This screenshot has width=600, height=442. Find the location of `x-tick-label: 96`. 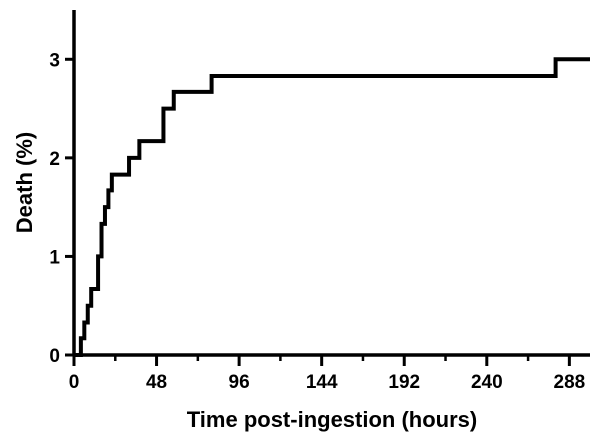

x-tick-label: 96 is located at coordinates (239, 382).